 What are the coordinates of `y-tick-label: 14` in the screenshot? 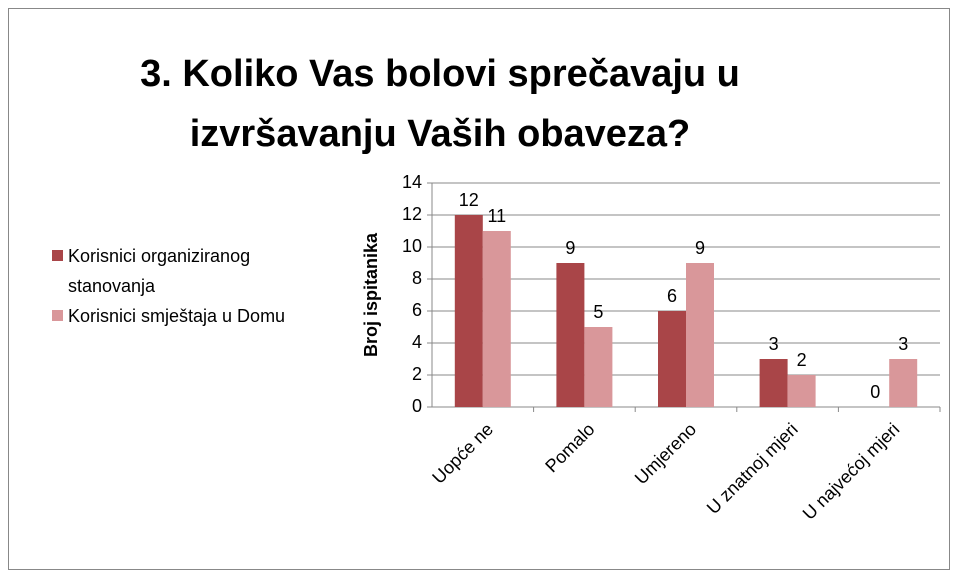 It's located at (412, 182).